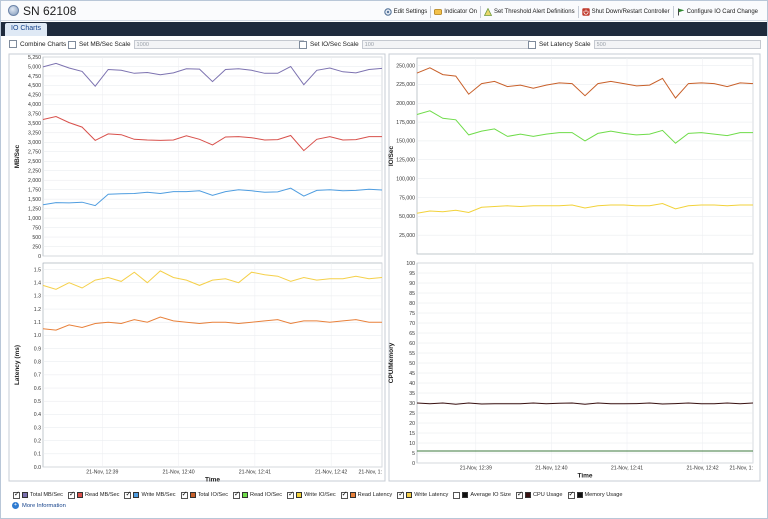  What do you see at coordinates (334, 44) in the screenshot?
I see `io-scale-label: Set IO/Sec Scale` at bounding box center [334, 44].